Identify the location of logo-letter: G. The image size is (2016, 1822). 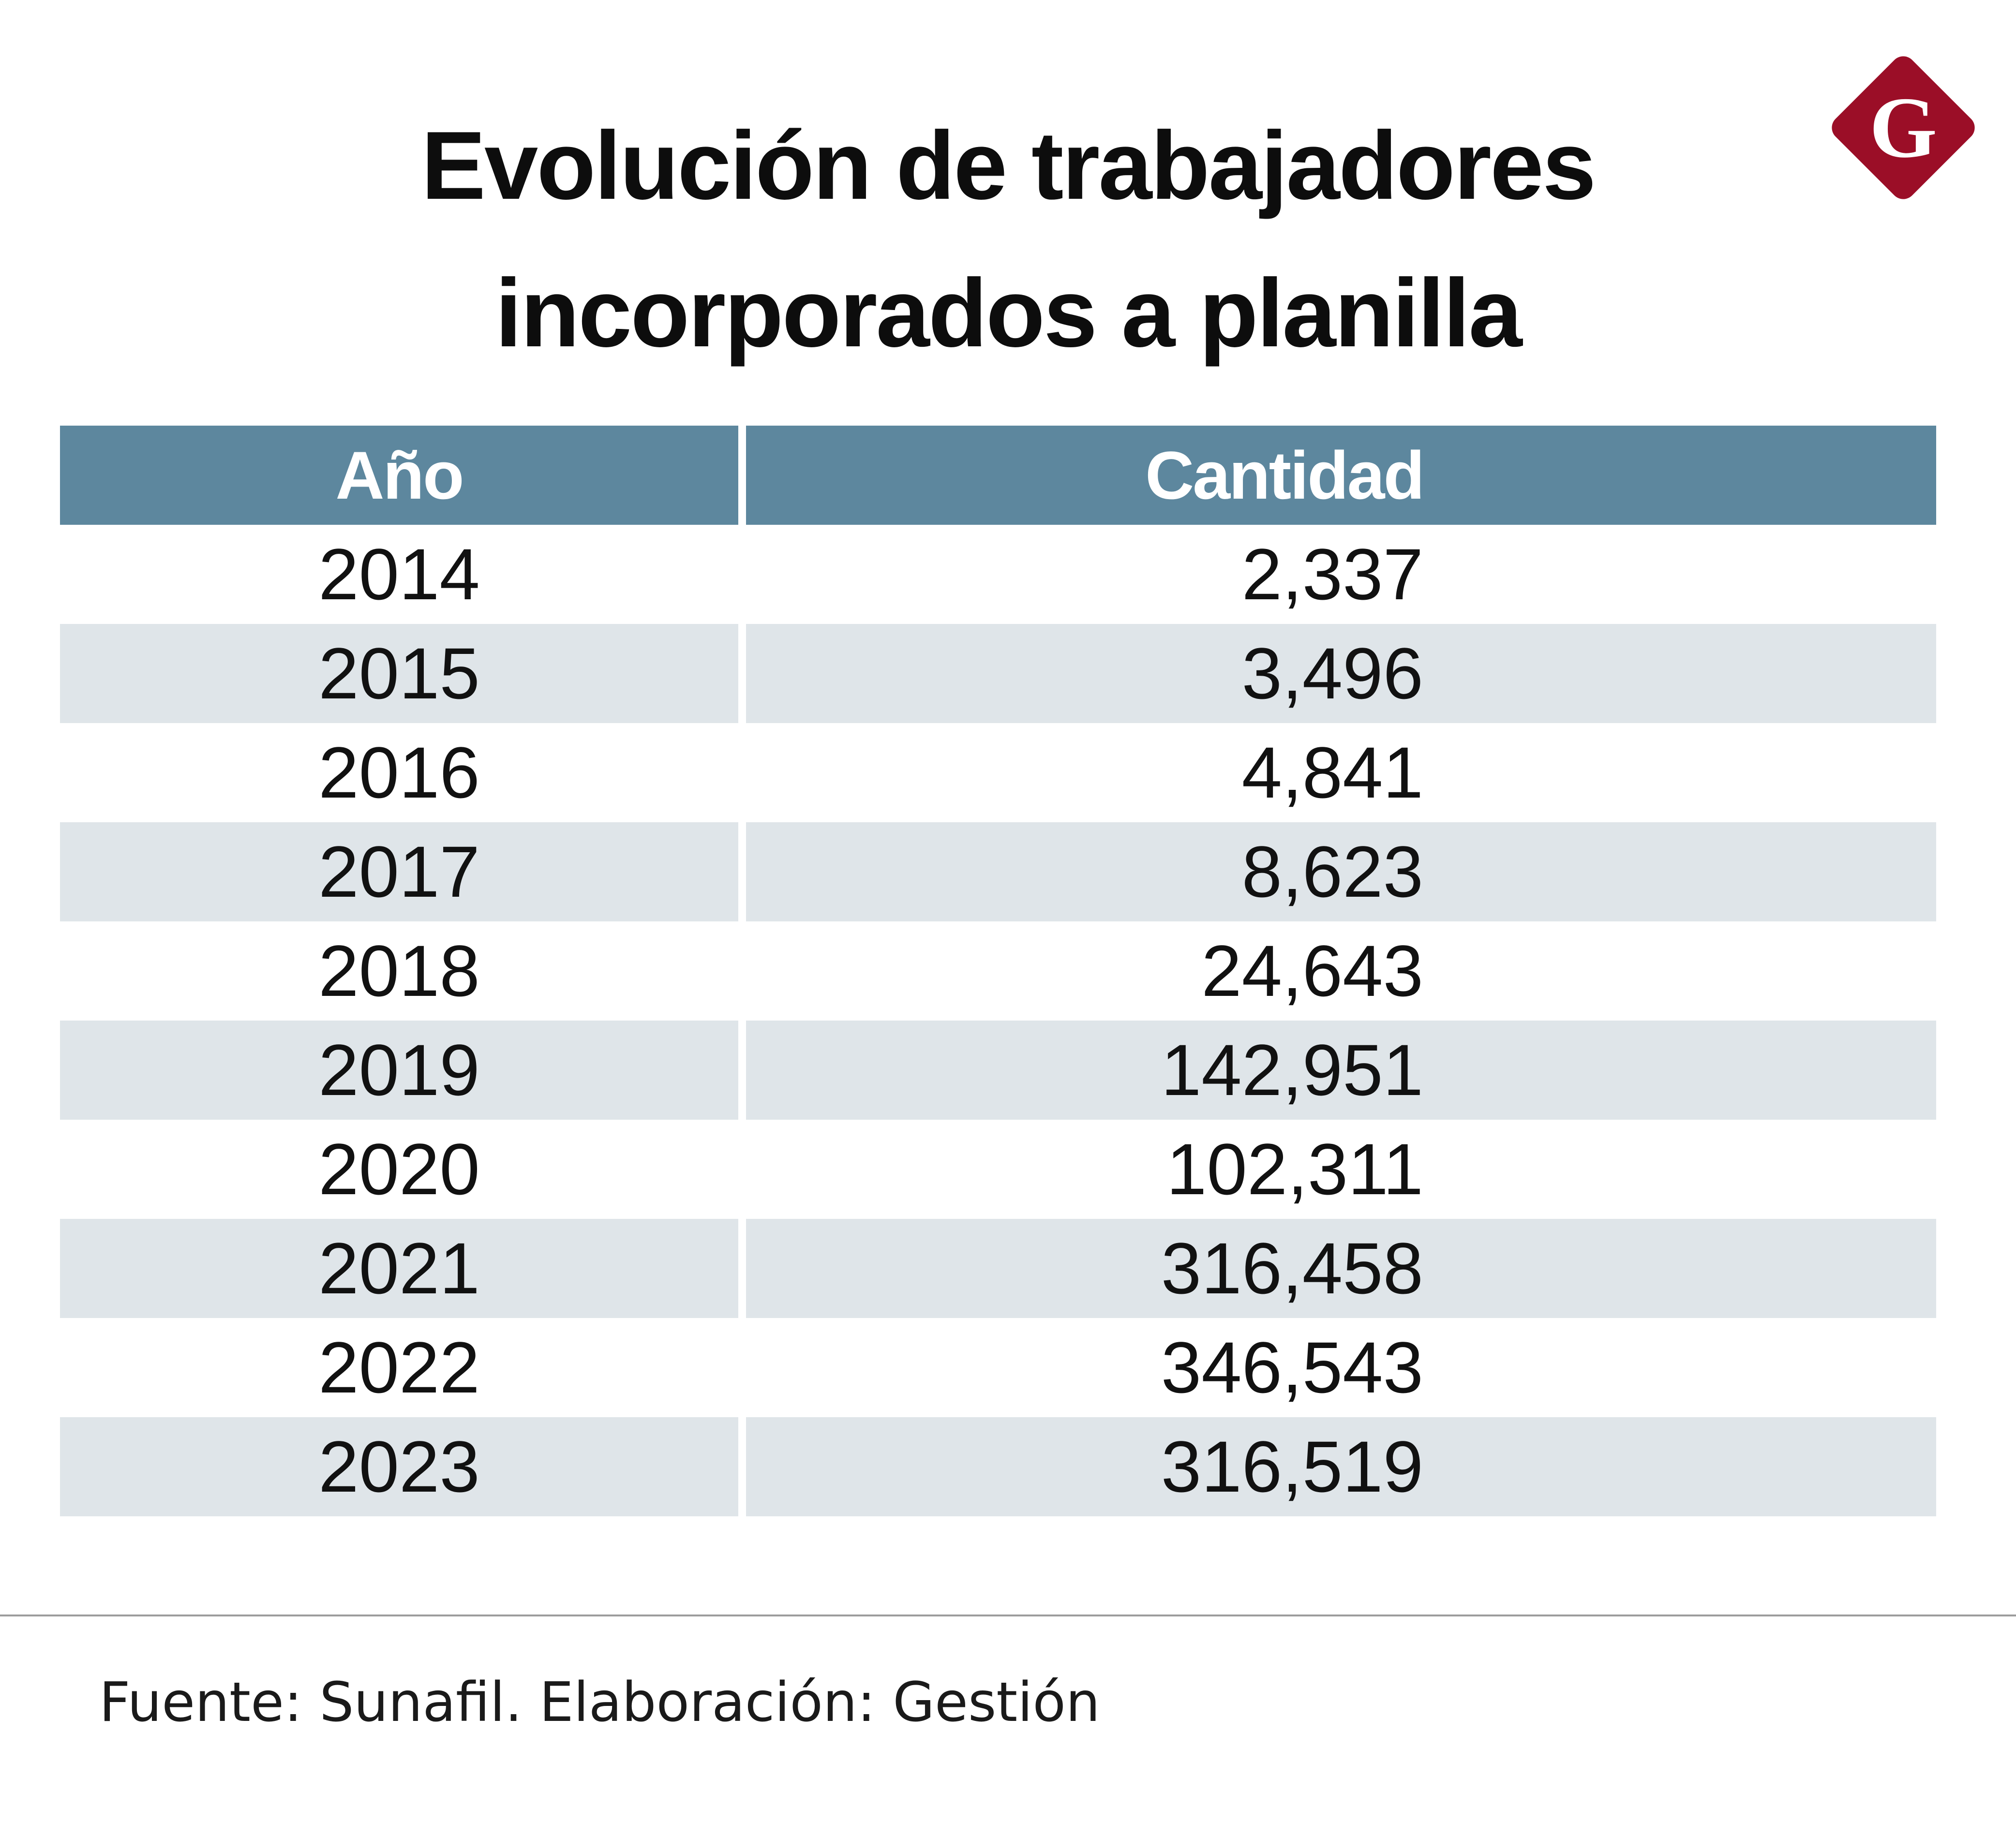
(1903, 127).